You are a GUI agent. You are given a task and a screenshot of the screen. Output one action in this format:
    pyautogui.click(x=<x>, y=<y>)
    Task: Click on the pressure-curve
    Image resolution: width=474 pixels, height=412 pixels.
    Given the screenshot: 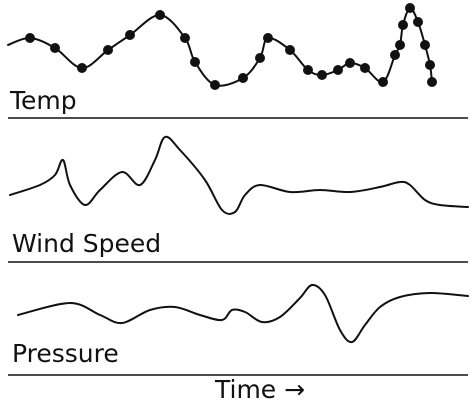 What is the action you would take?
    pyautogui.click(x=243, y=313)
    